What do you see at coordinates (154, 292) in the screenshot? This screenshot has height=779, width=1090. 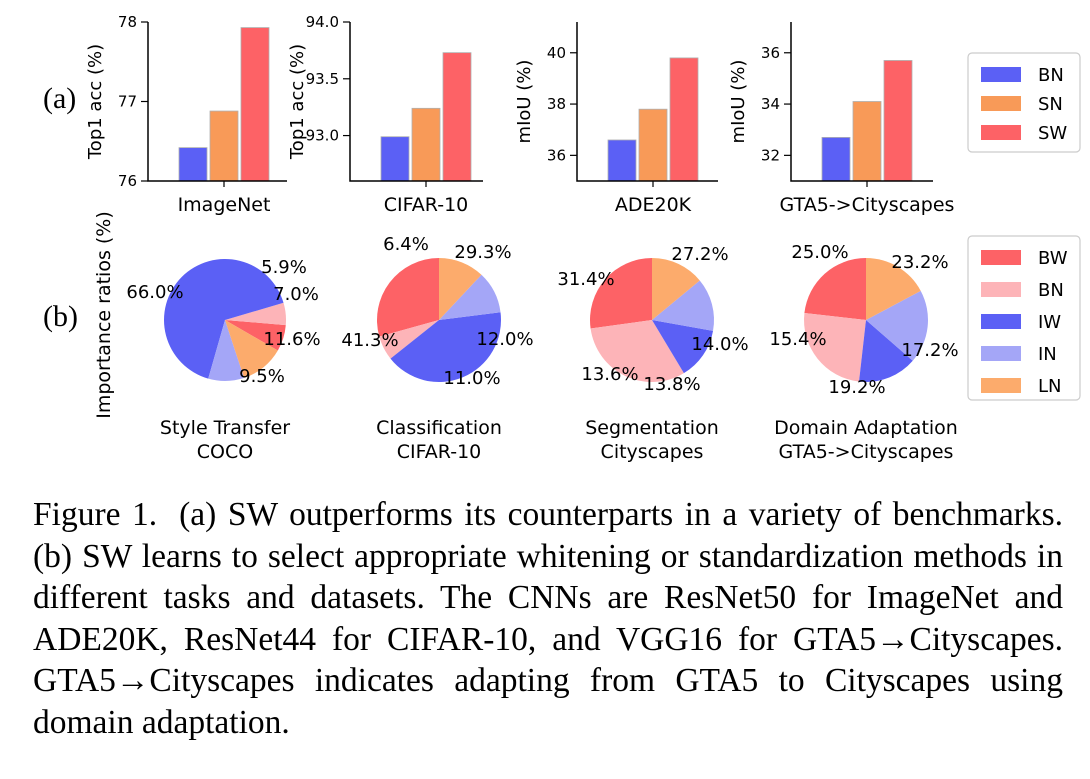 I see `pie-value-label-iw: 66.0%` at bounding box center [154, 292].